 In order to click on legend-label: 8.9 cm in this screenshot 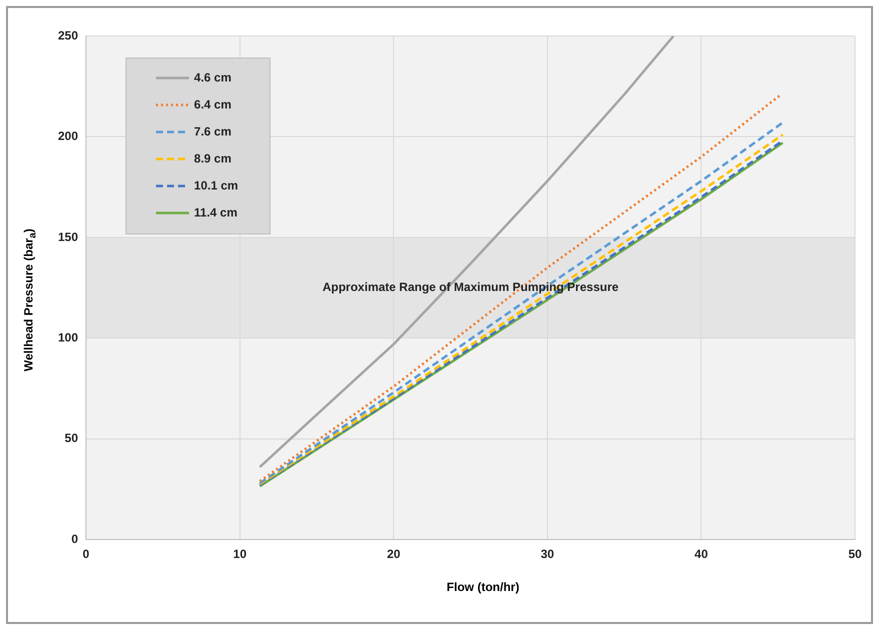, I will do `click(213, 158)`.